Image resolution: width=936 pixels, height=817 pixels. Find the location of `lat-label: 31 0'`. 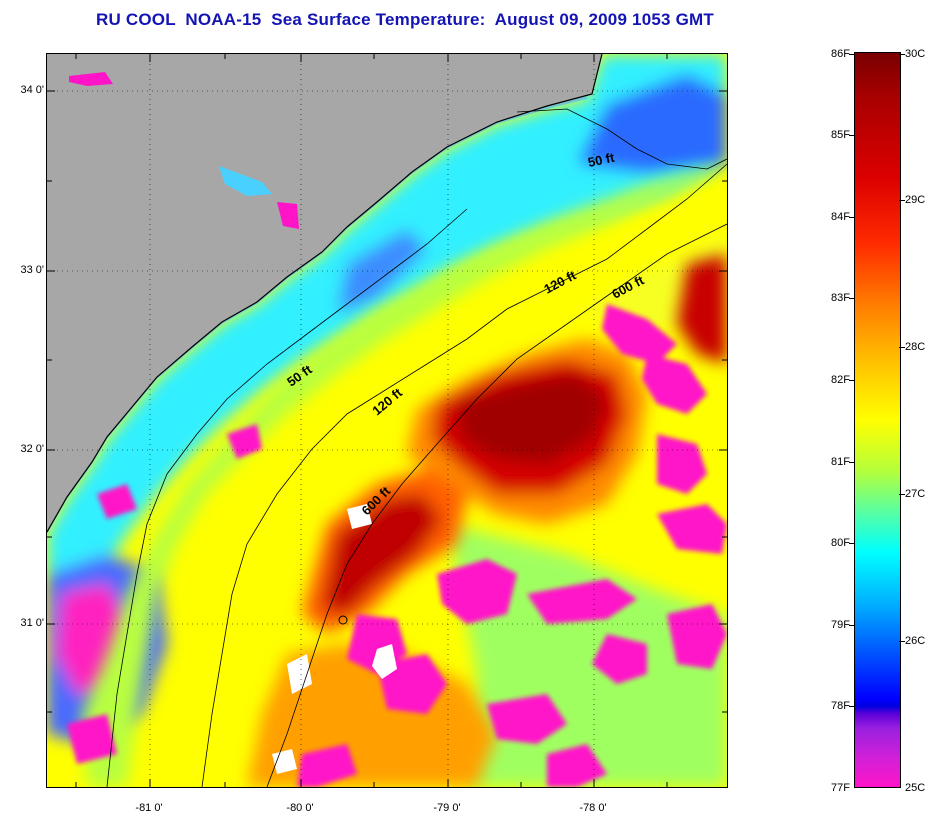

lat-label: 31 0' is located at coordinates (32, 623).